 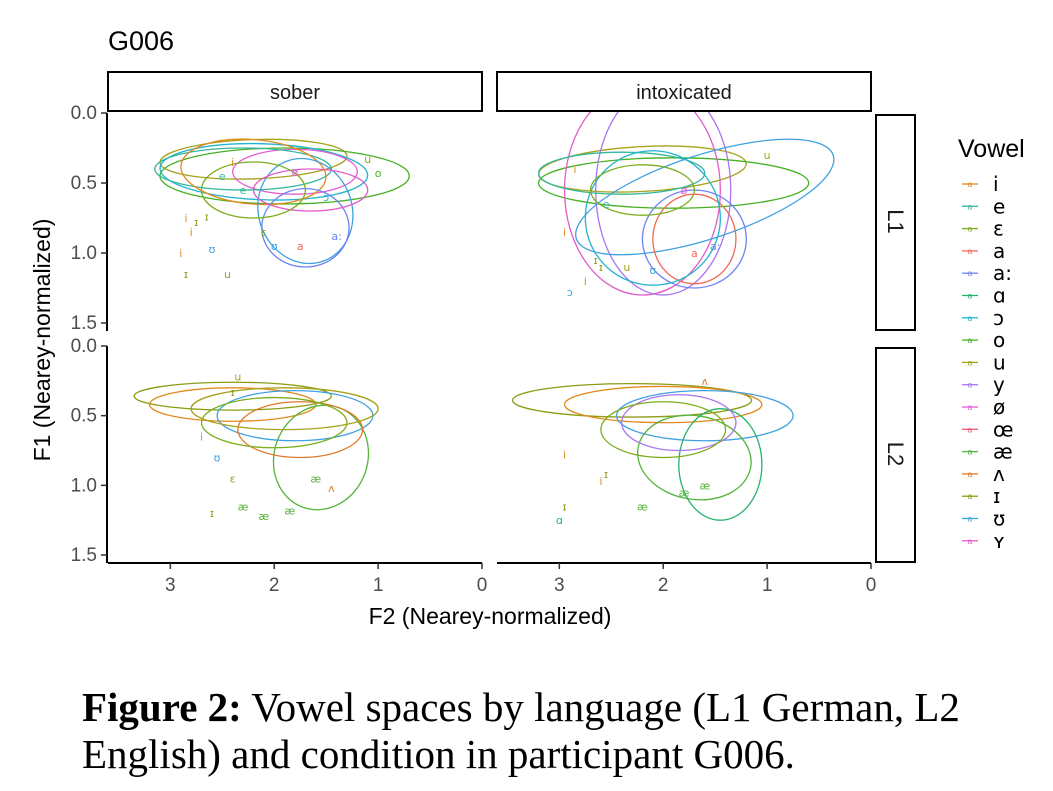 I want to click on legend-label: i, so click(x=996, y=184).